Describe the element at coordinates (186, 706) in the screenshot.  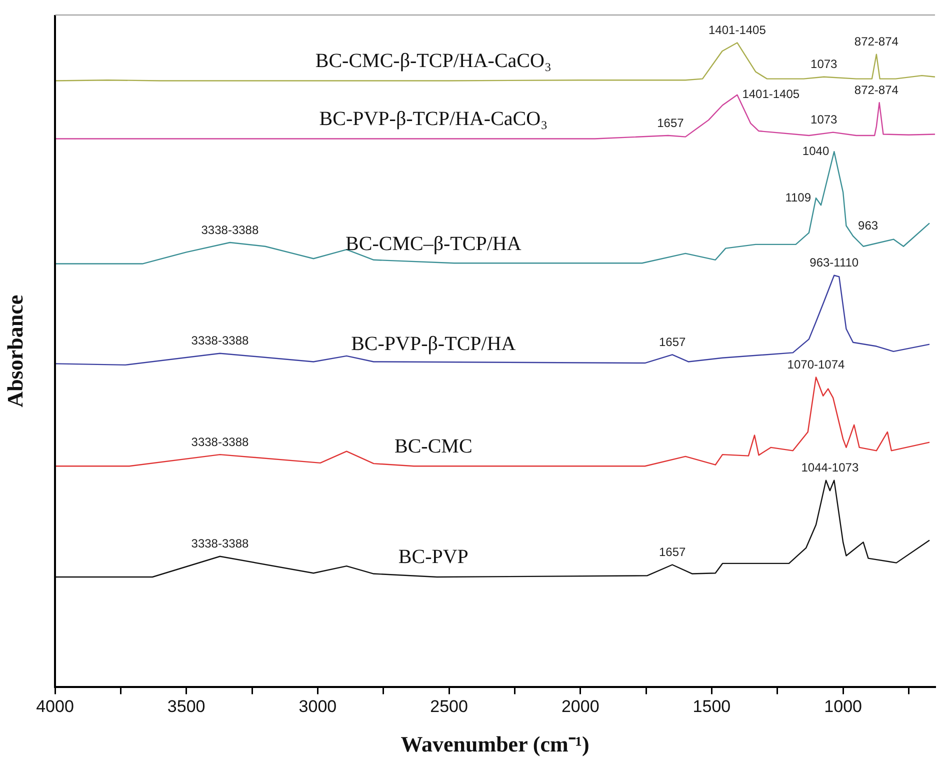
I see `x-tick-label: 3500` at that location.